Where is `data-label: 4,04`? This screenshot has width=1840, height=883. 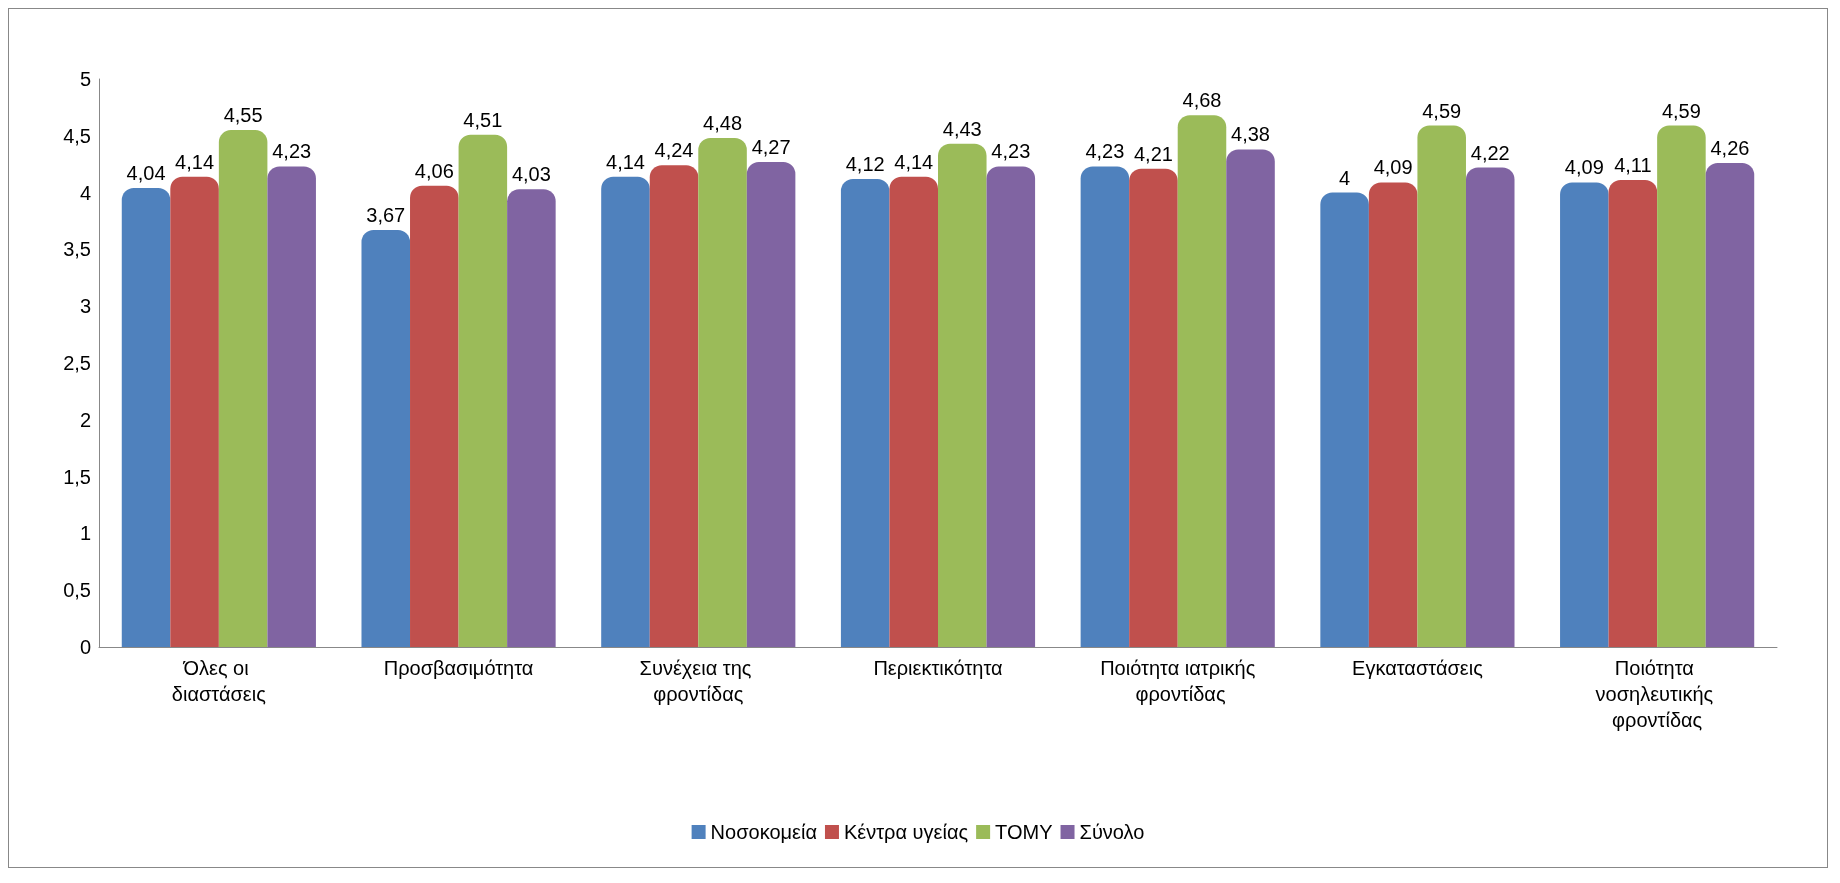 data-label: 4,04 is located at coordinates (146, 173).